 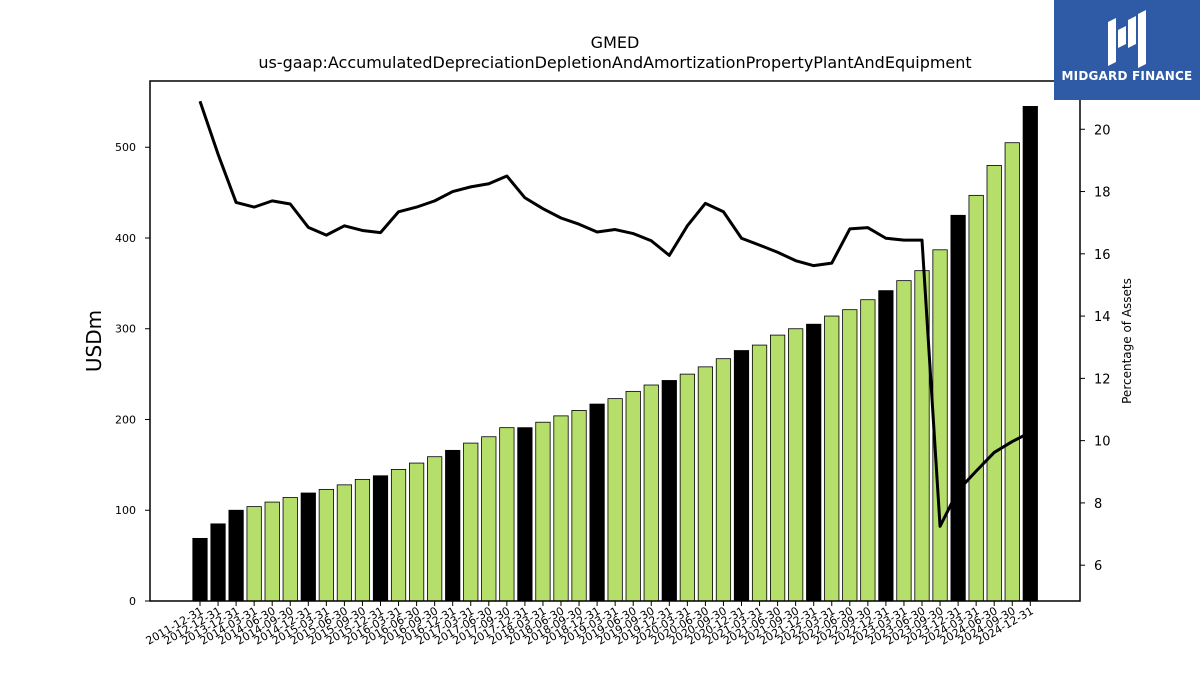 What do you see at coordinates (1102, 255) in the screenshot?
I see `y2-tick-label: 16` at bounding box center [1102, 255].